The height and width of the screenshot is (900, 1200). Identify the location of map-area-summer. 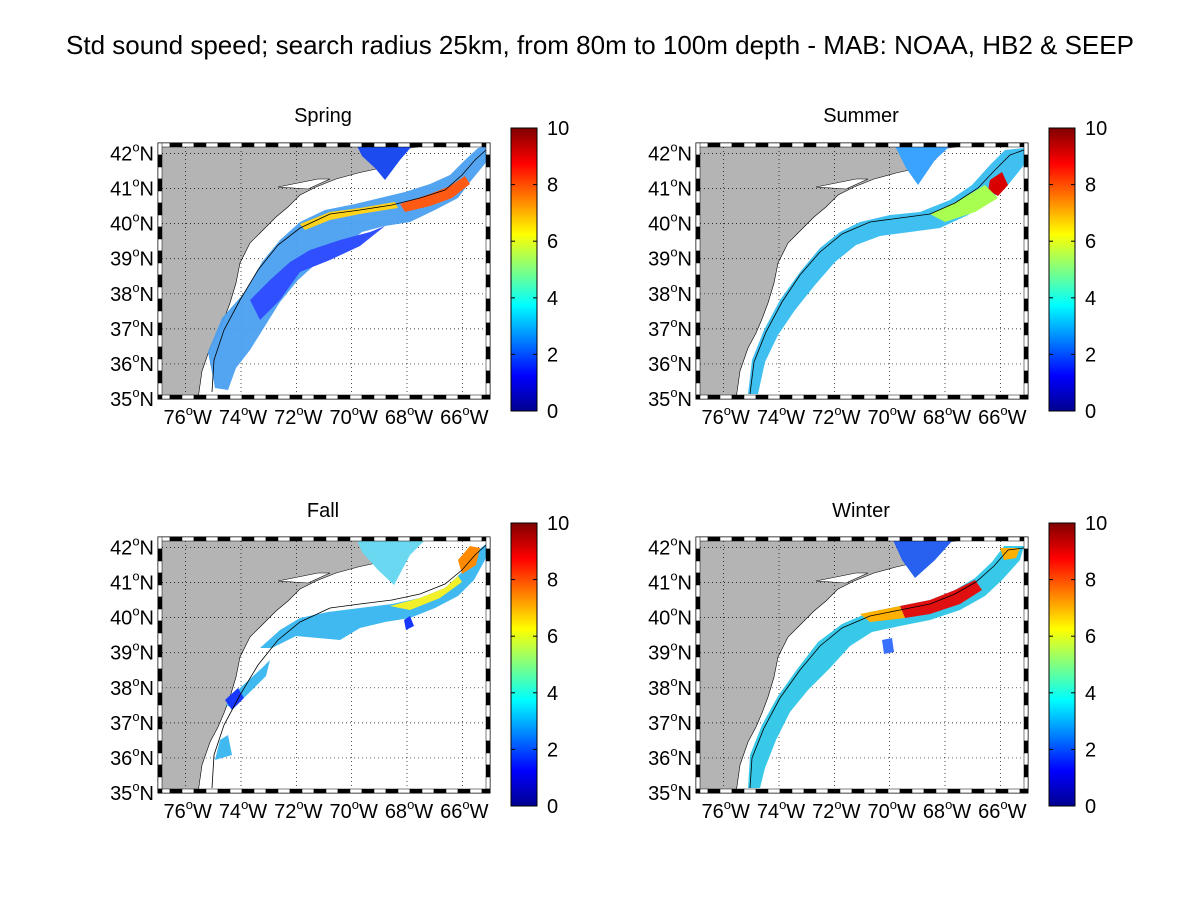
(862, 271).